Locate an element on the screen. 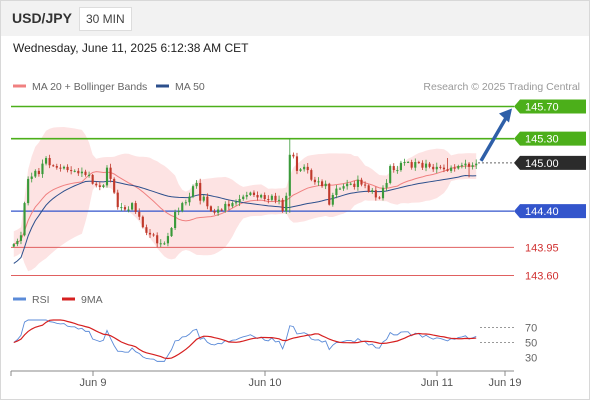  price-level-label: 143.60 is located at coordinates (542, 277).